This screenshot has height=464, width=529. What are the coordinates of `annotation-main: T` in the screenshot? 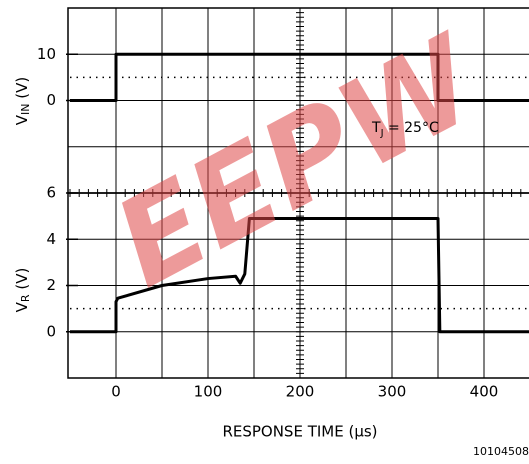 It's located at (376, 128).